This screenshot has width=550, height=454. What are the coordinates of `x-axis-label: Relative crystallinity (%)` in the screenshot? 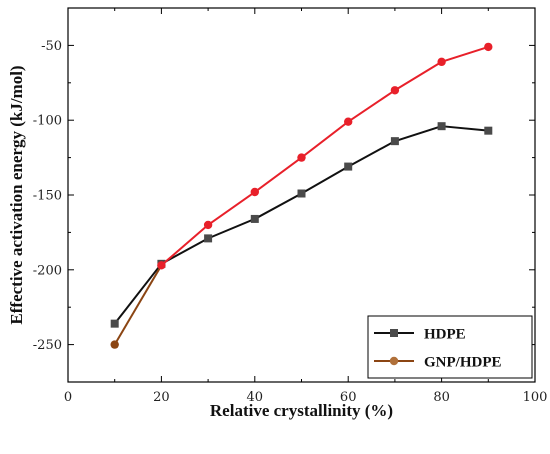 It's located at (301, 410).